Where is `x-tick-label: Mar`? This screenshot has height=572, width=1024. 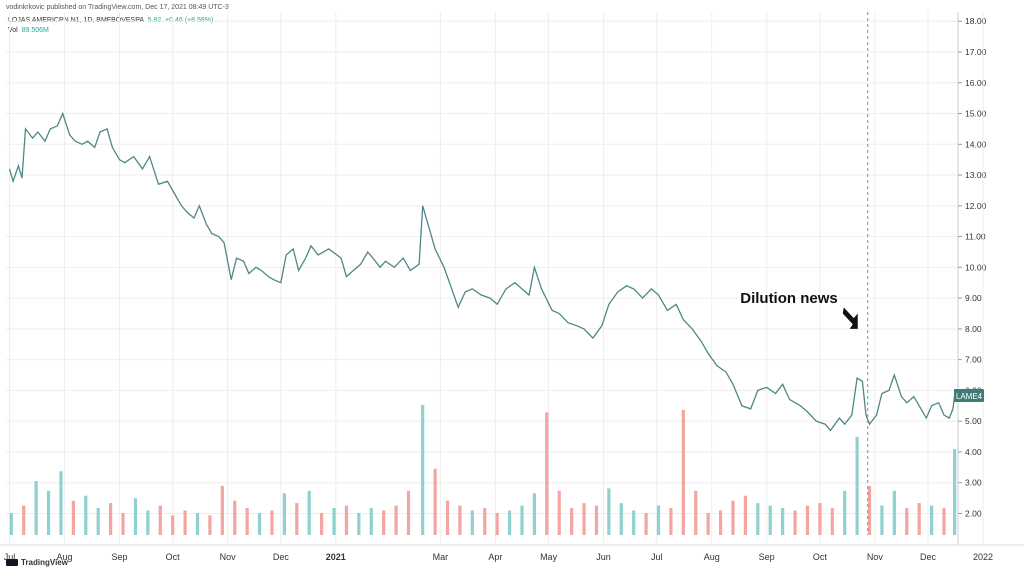
x-tick-label: Mar is located at coordinates (441, 557).